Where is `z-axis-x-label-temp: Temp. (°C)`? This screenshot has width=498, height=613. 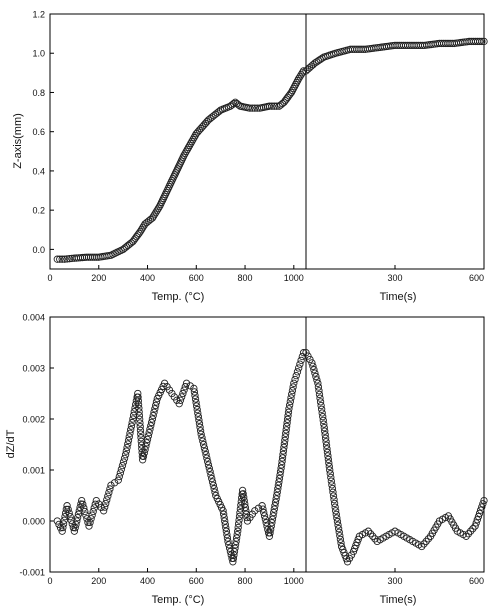 z-axis-x-label-temp: Temp. (°C) is located at coordinates (178, 297).